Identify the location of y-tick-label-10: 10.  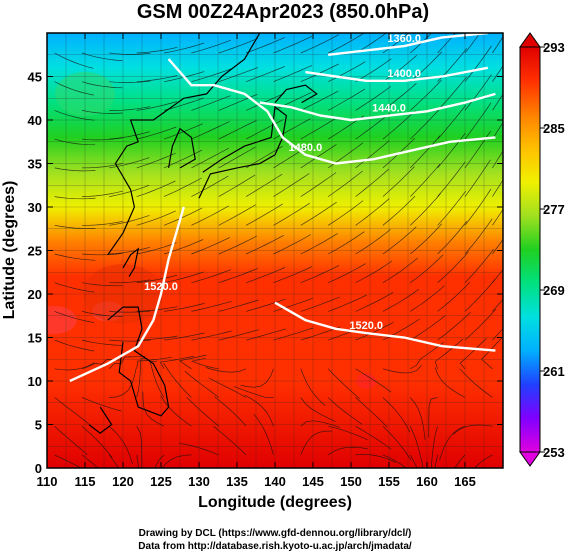
(35, 381).